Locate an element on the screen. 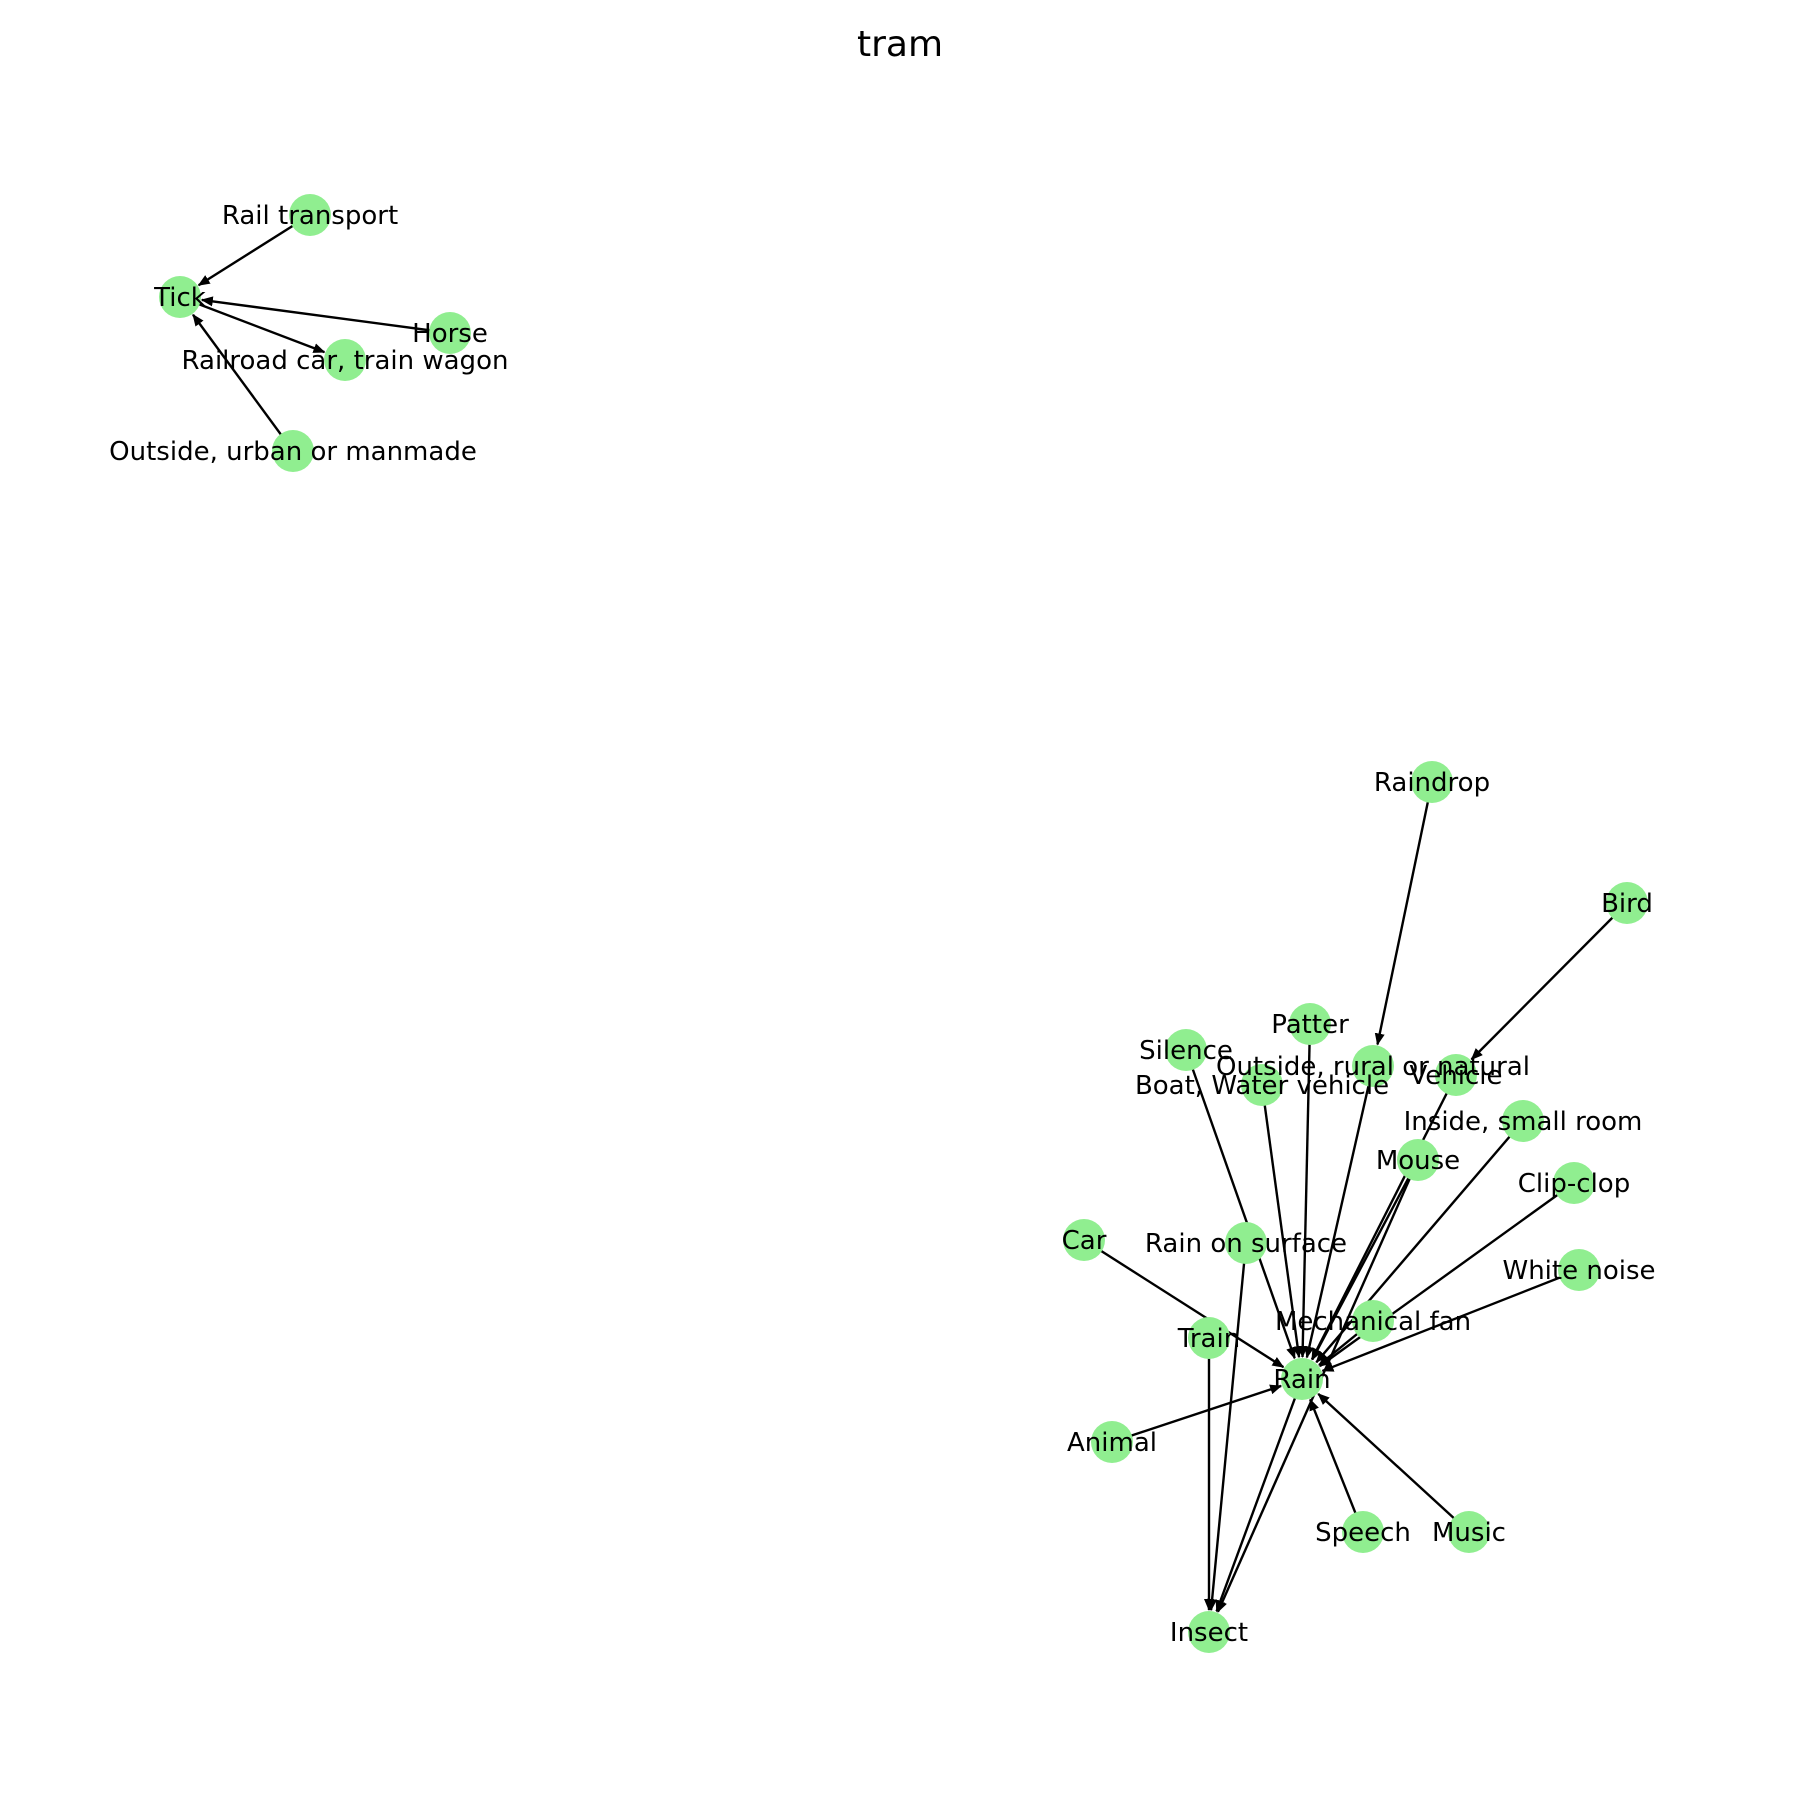  node-label-boat: Boat, Water vehicle is located at coordinates (1262, 1086).